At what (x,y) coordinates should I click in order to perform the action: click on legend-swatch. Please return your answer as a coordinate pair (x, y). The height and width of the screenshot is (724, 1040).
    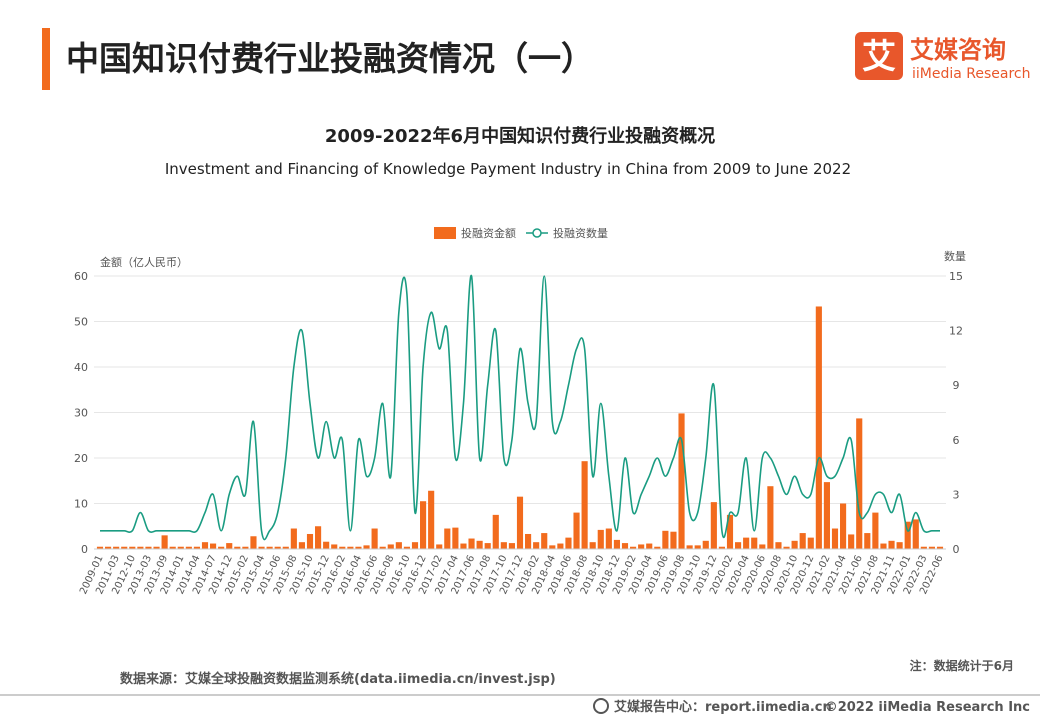
    Looking at the image, I should click on (445, 233).